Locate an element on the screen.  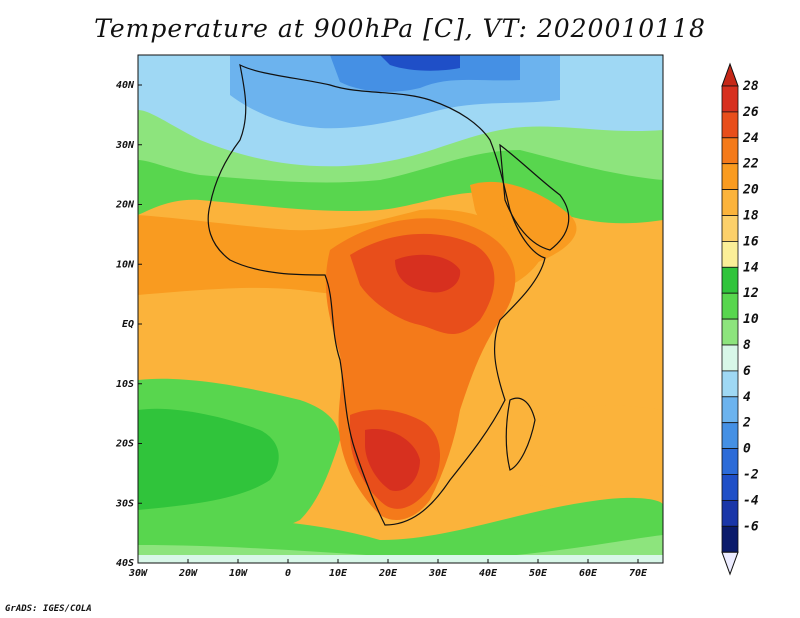
lon-tick-label: 40E is located at coordinates (488, 573).